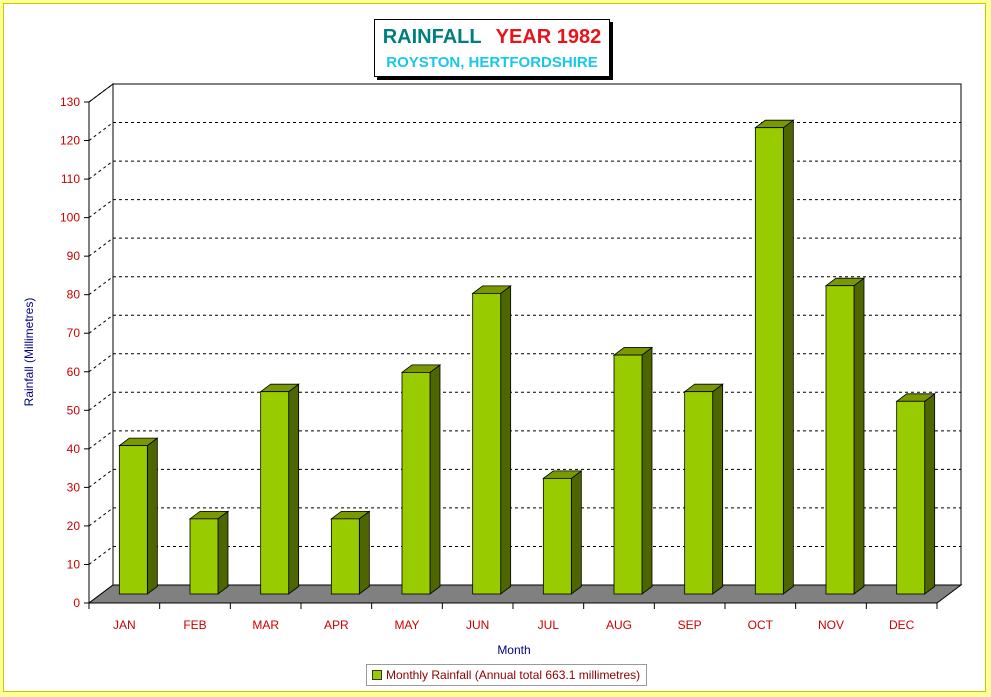  I want to click on x-tick-label: MAR, so click(265, 625).